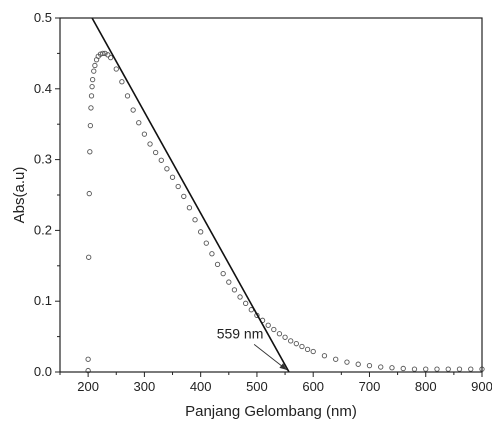 The height and width of the screenshot is (425, 492). Describe the element at coordinates (240, 334) in the screenshot. I see `annotation-label: 559 nm` at that location.